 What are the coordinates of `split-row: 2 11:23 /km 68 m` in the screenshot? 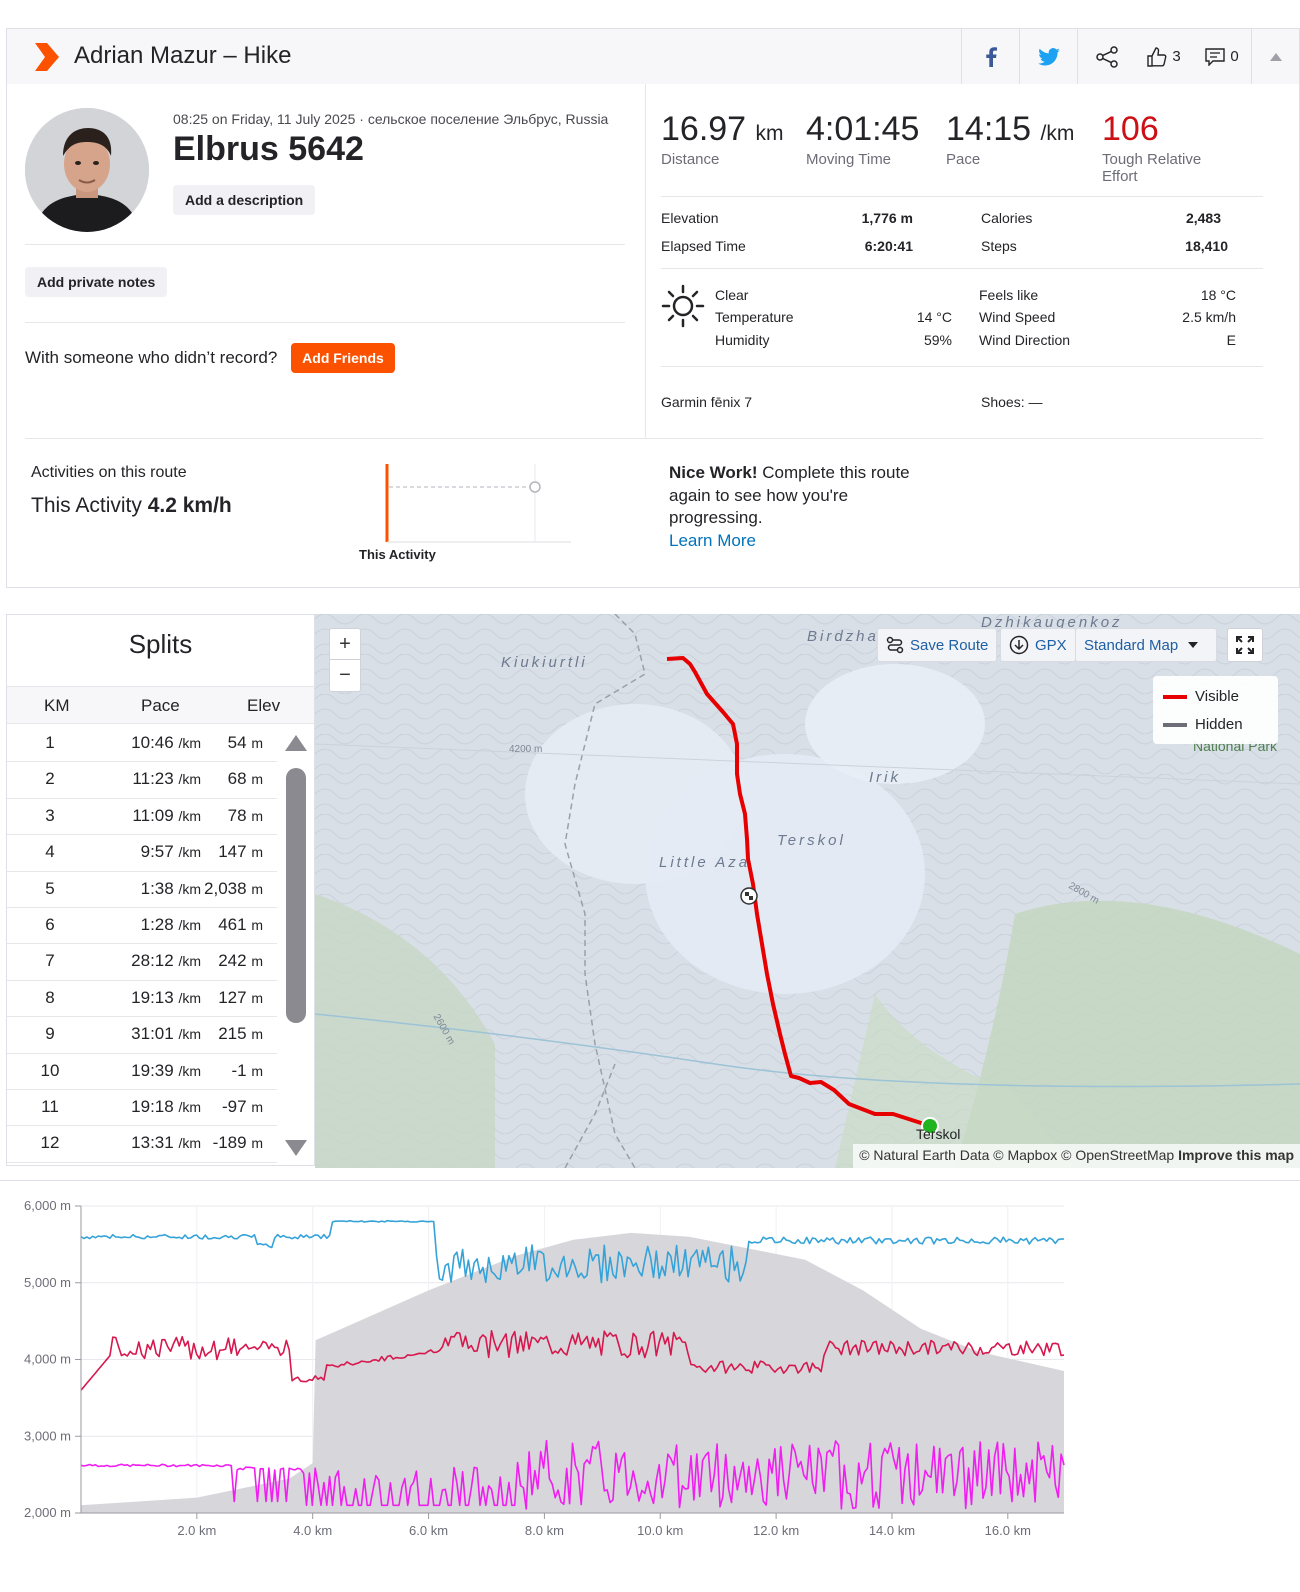 It's located at (142, 780).